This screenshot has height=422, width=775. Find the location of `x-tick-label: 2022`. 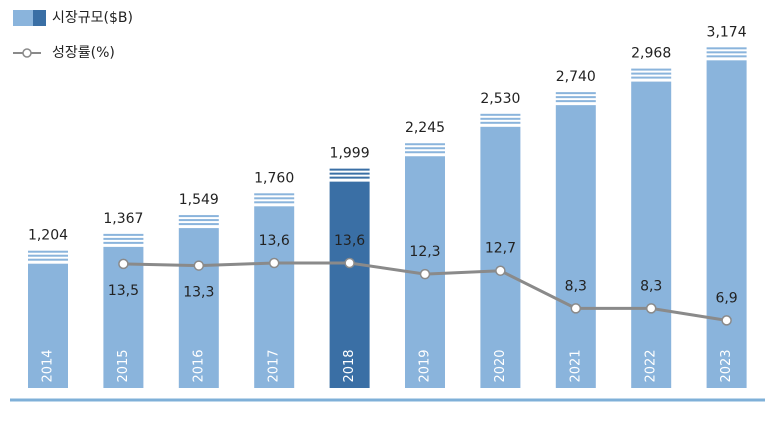

x-tick-label: 2022 is located at coordinates (651, 365).